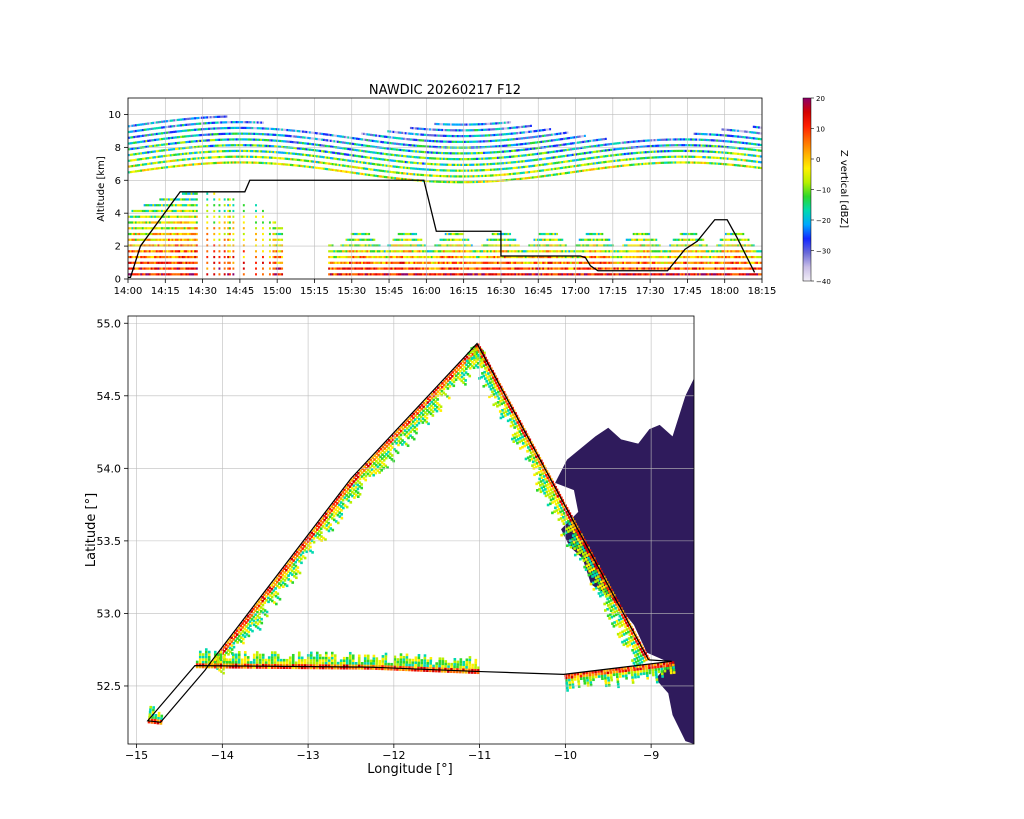  Describe the element at coordinates (426, 291) in the screenshot. I see `curtain-x-tick-label: 16:00` at that location.